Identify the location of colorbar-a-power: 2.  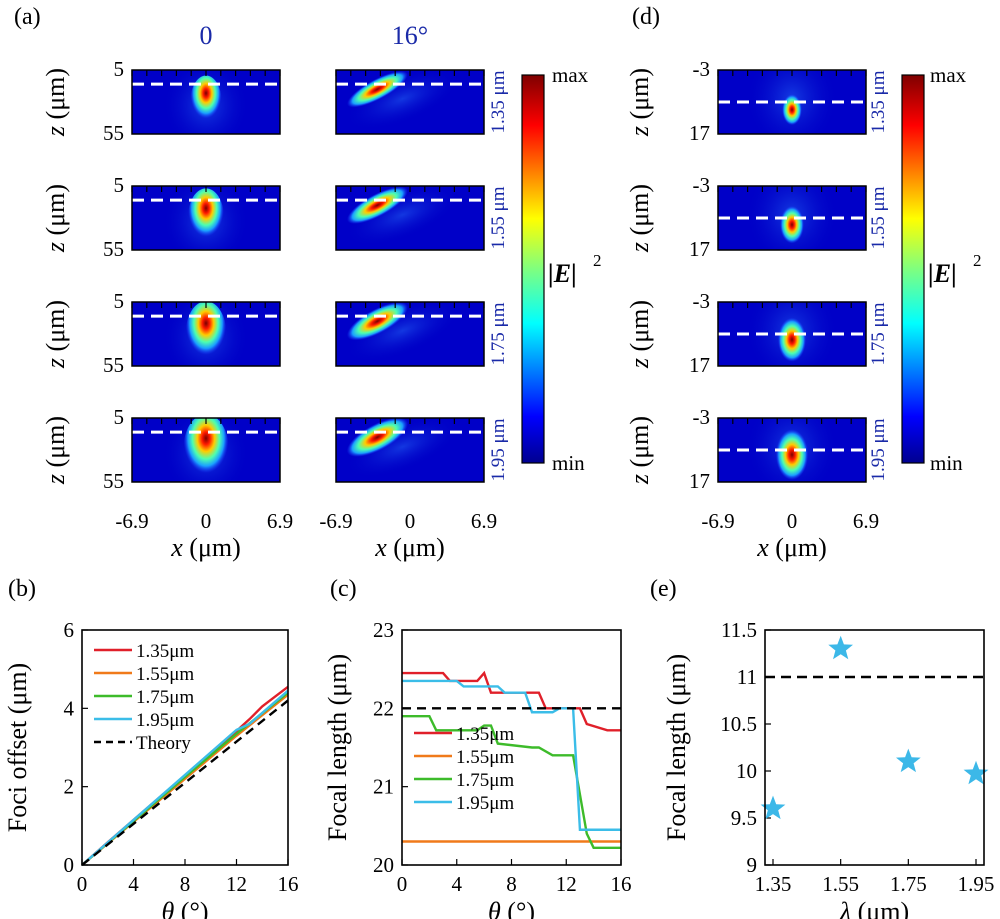
(597, 260).